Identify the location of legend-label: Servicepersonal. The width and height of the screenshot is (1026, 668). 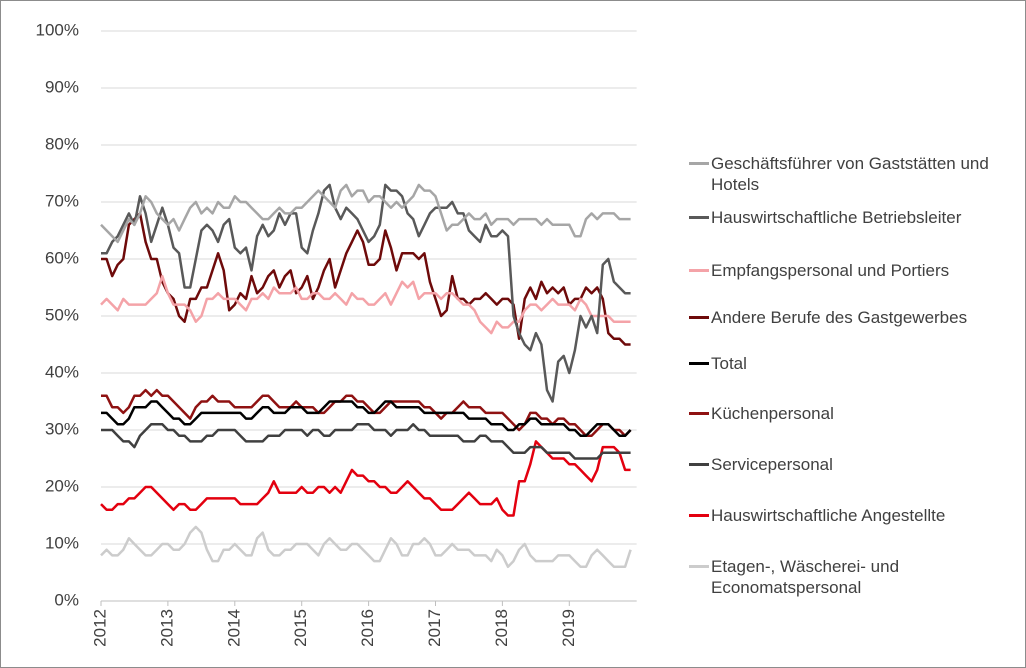
(772, 464).